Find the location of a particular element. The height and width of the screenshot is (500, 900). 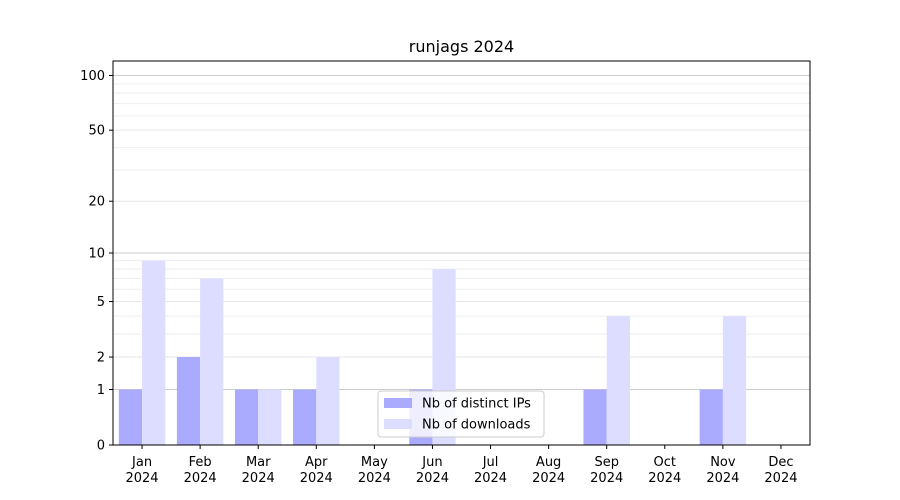

legend-label: Nb of downloads is located at coordinates (476, 425).